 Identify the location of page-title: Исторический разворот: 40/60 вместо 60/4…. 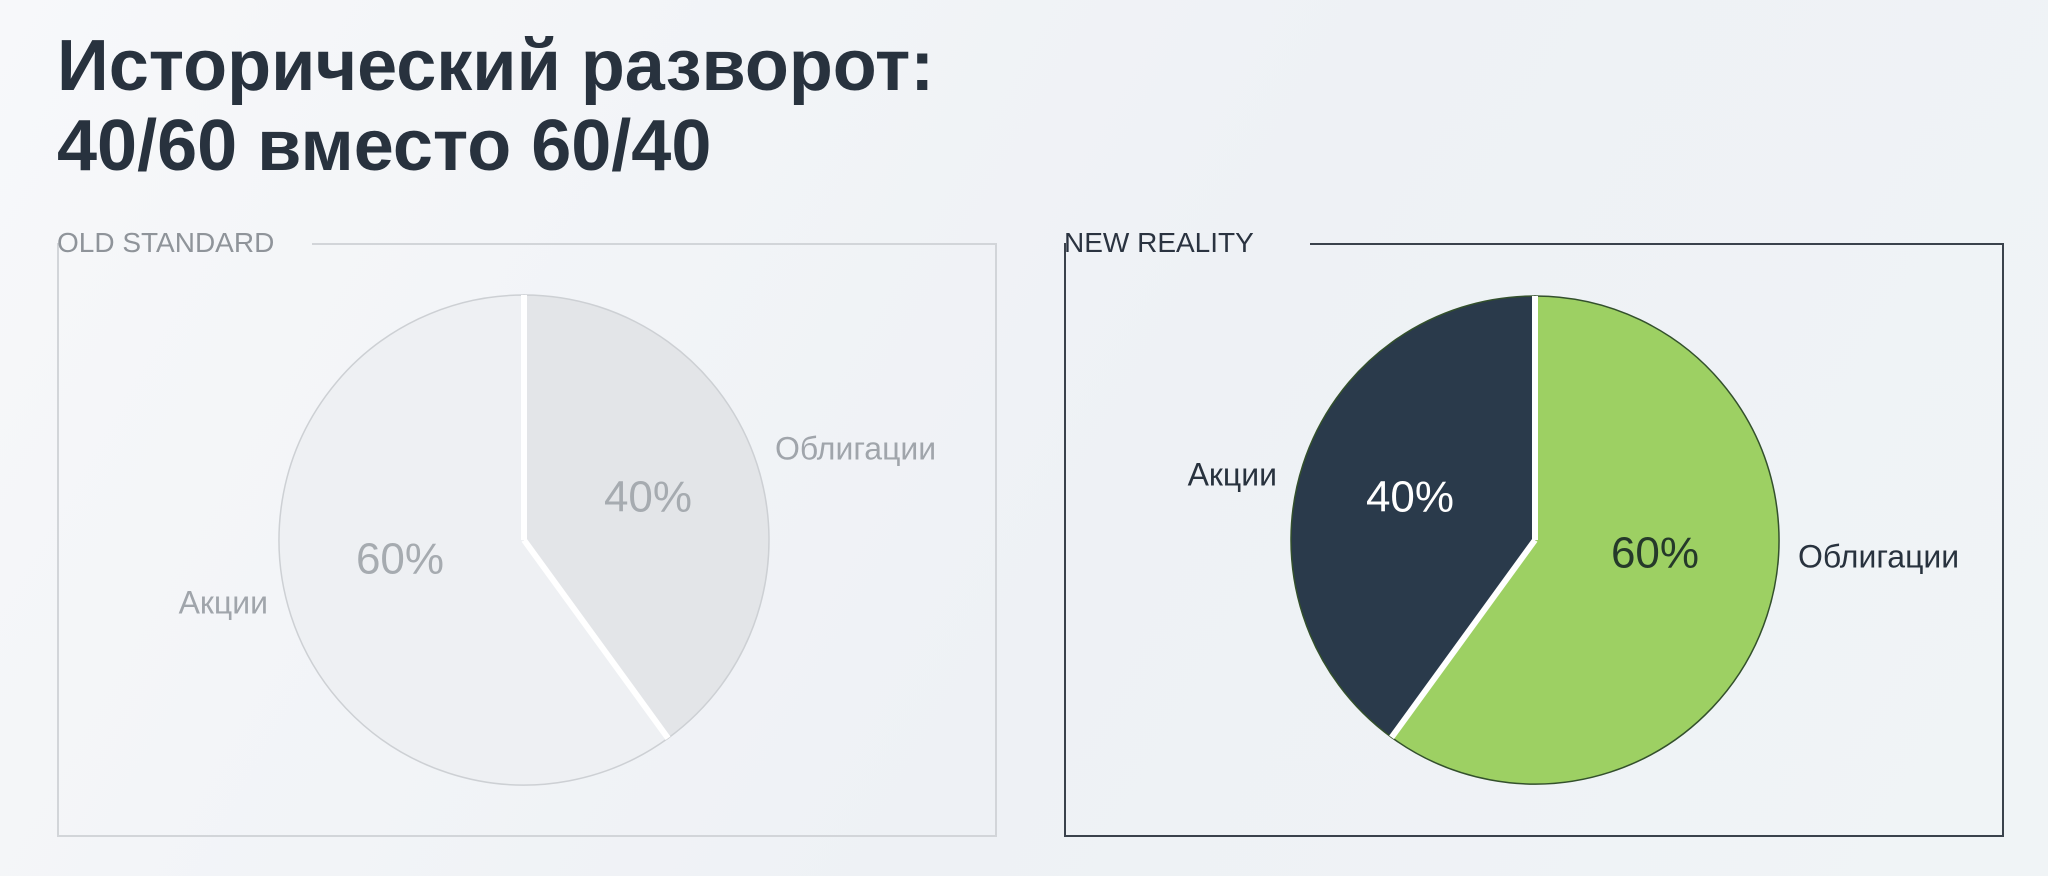
(495, 106).